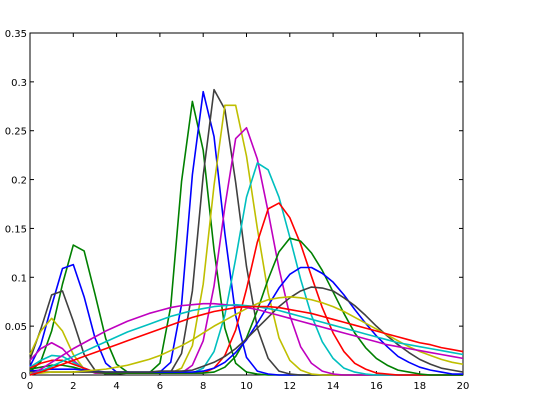 The width and height of the screenshot is (560, 420). What do you see at coordinates (30, 386) in the screenshot?
I see `x-tick-label: 0` at bounding box center [30, 386].